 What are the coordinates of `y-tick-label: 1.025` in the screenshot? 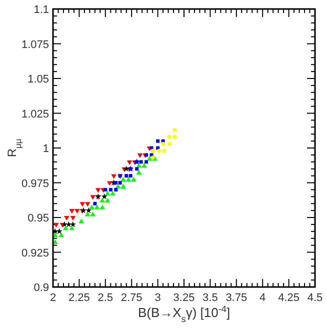 It's located at (35, 114).